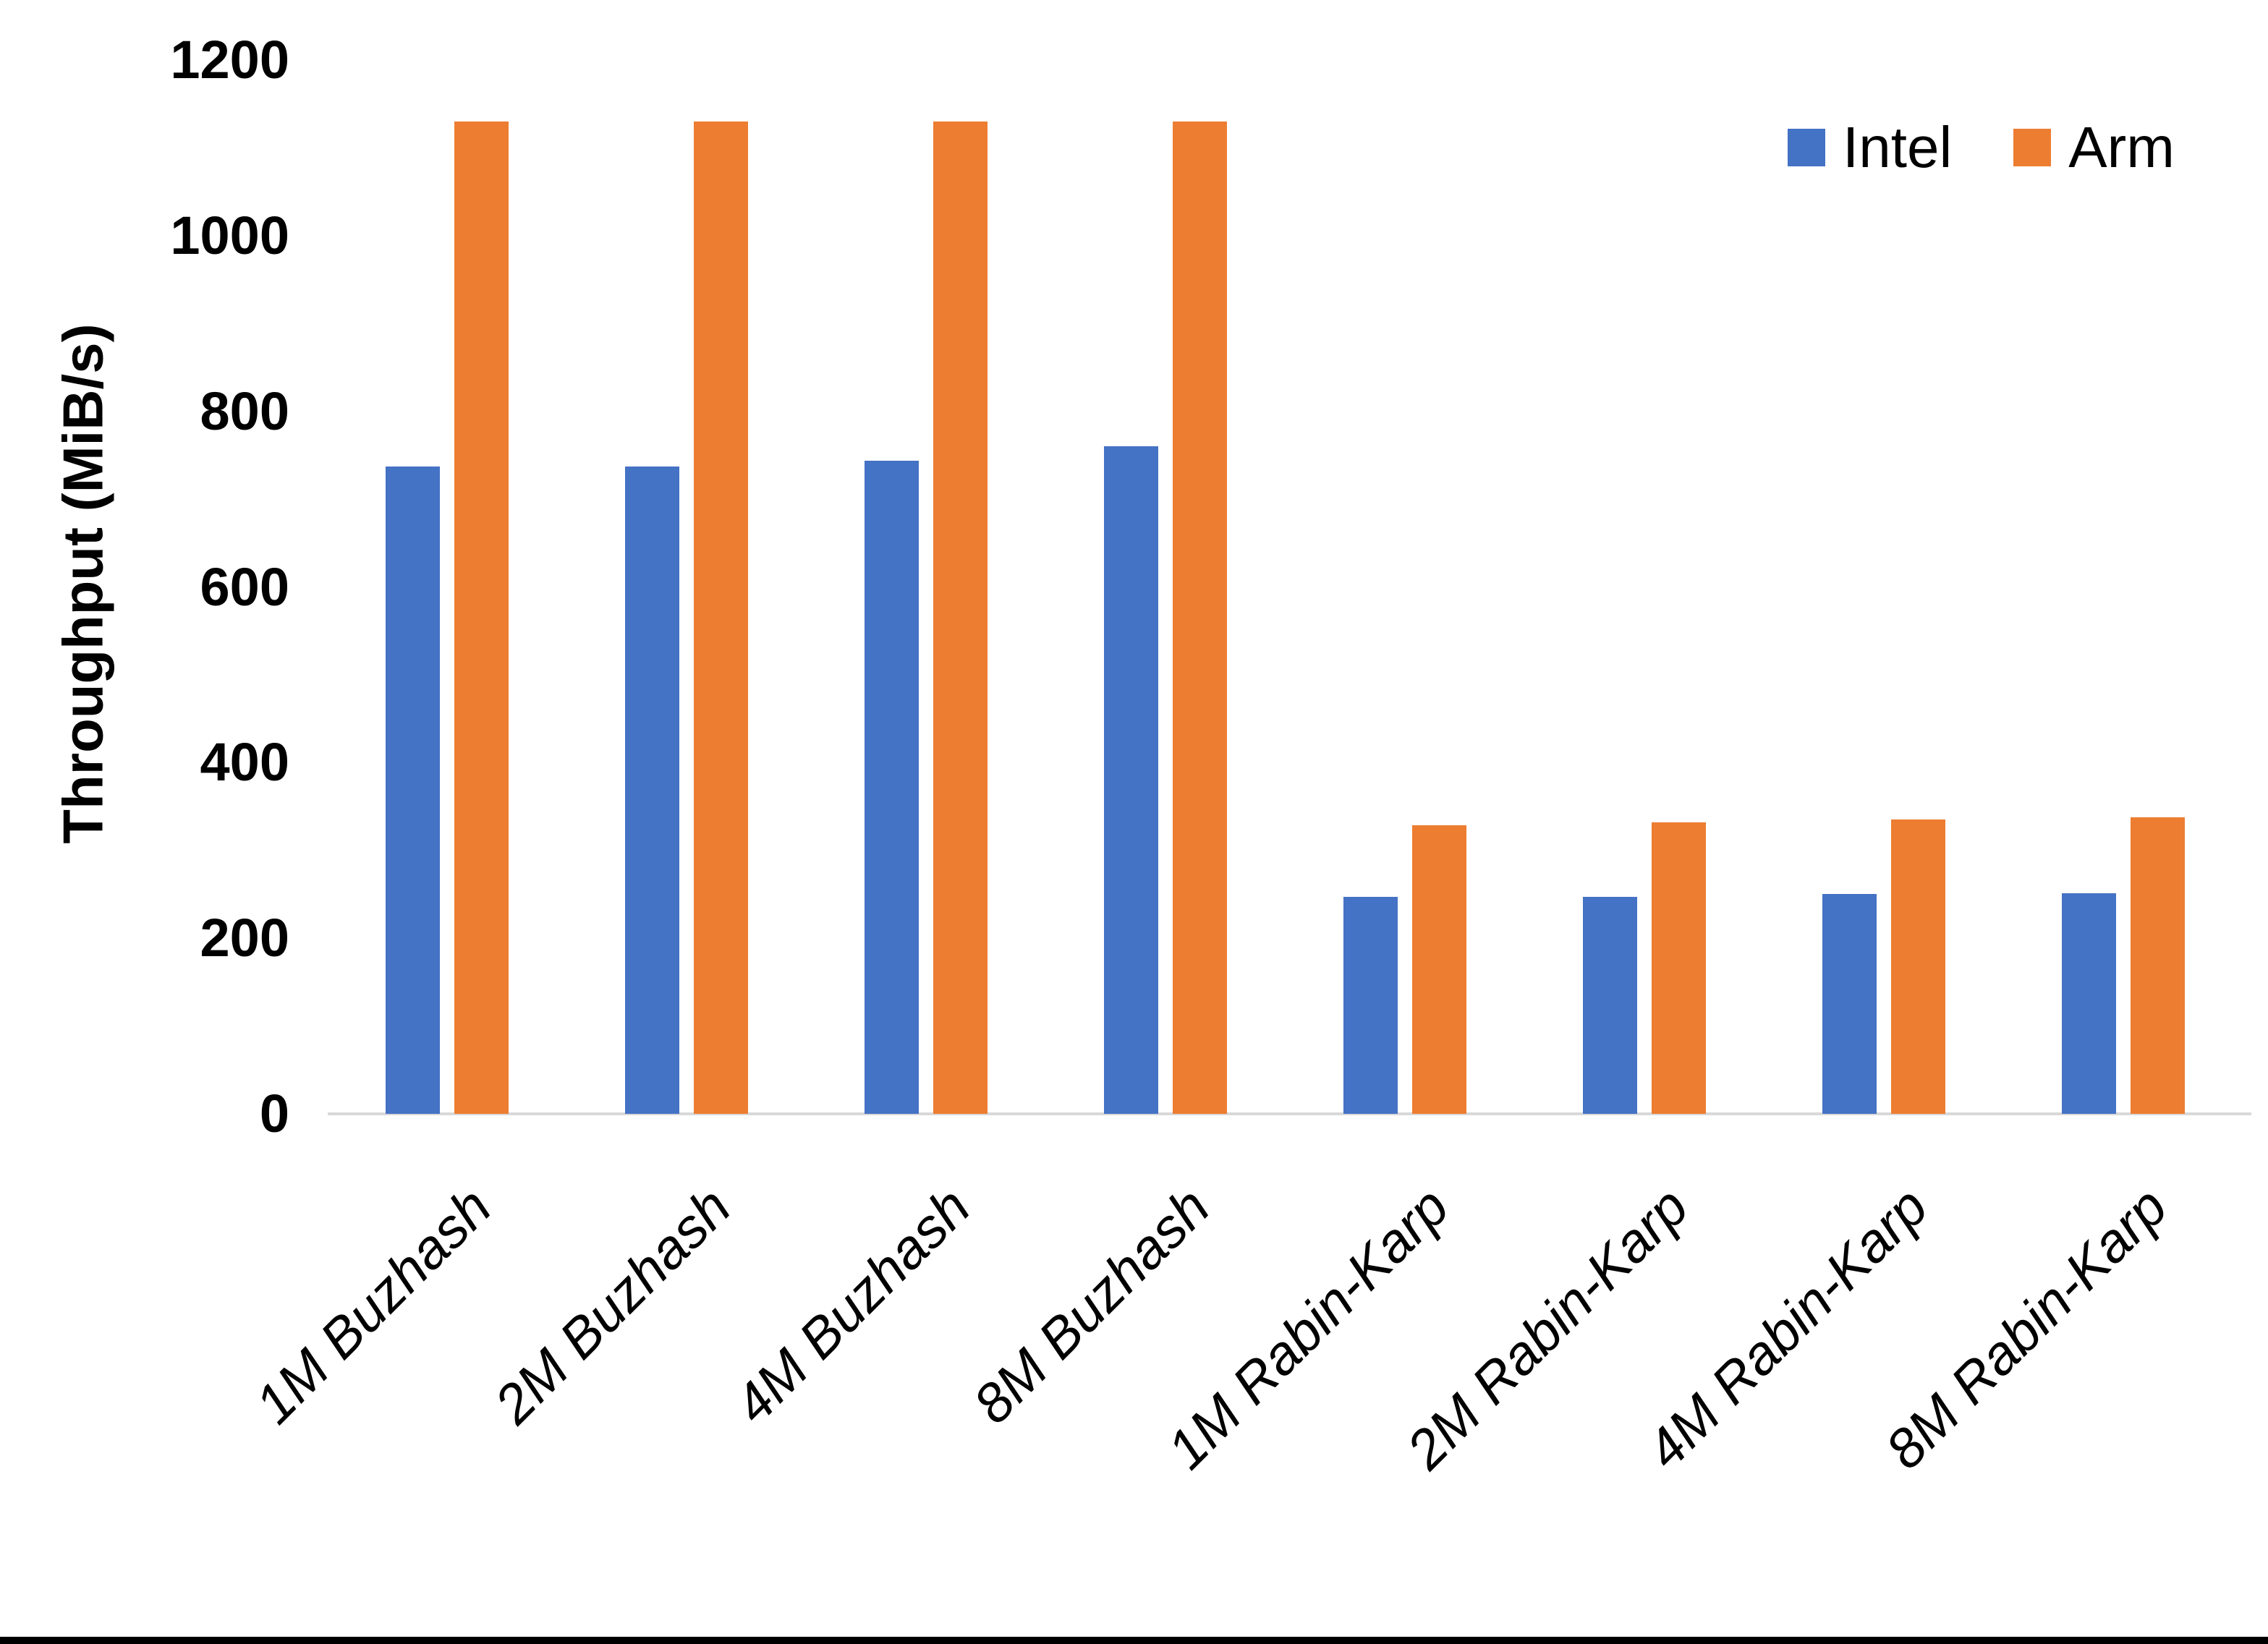 The width and height of the screenshot is (2268, 1644). What do you see at coordinates (274, 1113) in the screenshot?
I see `y-axis-tick-label: 0` at bounding box center [274, 1113].